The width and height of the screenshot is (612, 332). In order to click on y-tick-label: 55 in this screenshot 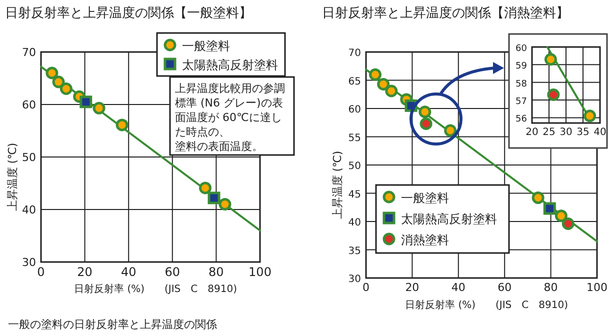, I will do `click(354, 138)`.